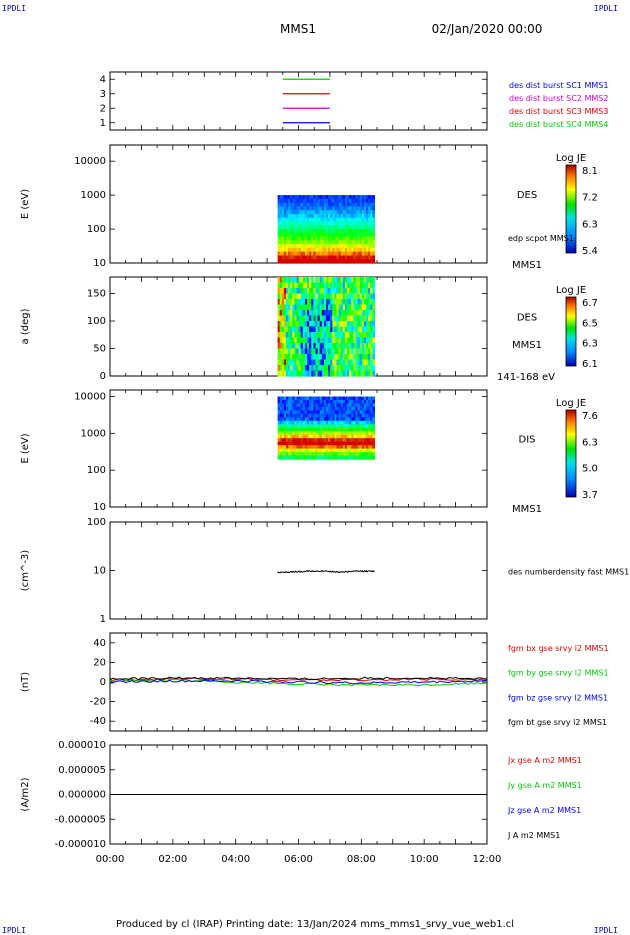 The image size is (630, 935). Describe the element at coordinates (558, 85) in the screenshot. I see `legend-des-dist-burst-sc1-mms1: des dist burst SC1 MMS1` at that location.